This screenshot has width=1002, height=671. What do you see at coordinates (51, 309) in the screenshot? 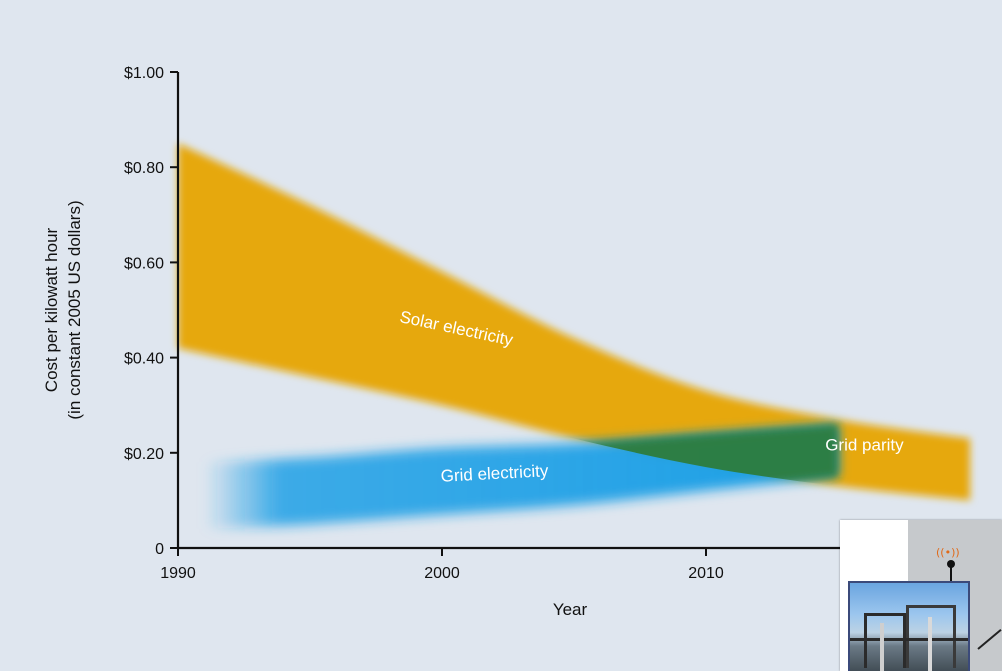
I see `y-axis-title-line1: Cost per kilowatt hour` at bounding box center [51, 309].